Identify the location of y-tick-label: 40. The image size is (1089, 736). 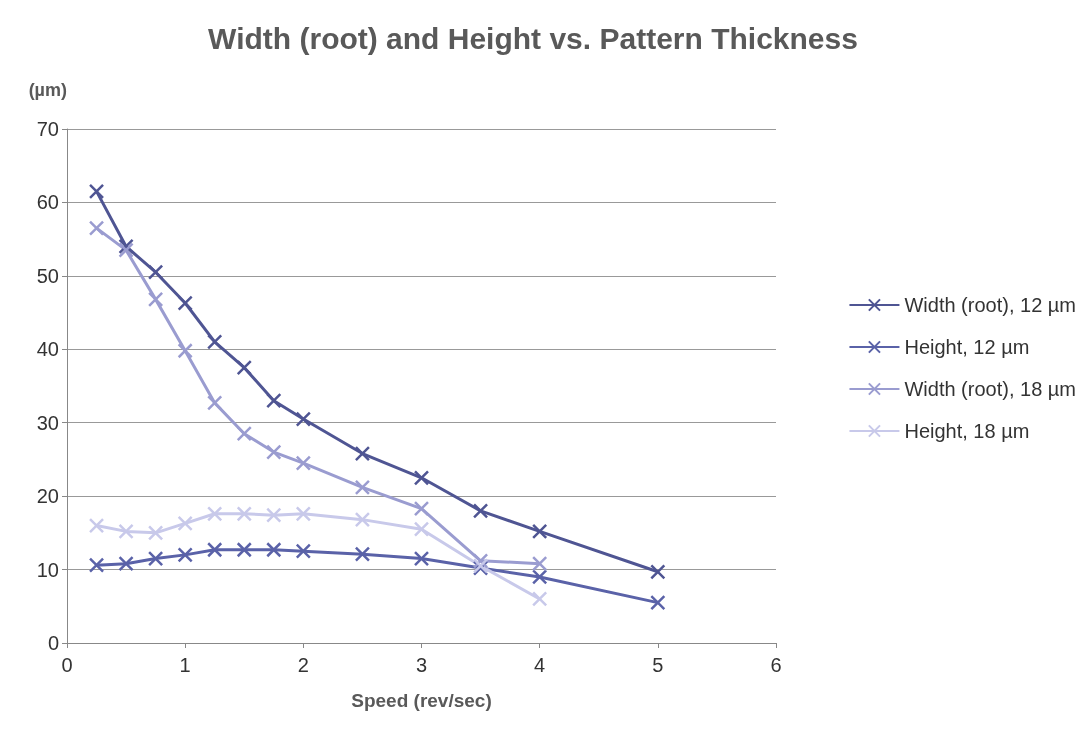
(47, 349).